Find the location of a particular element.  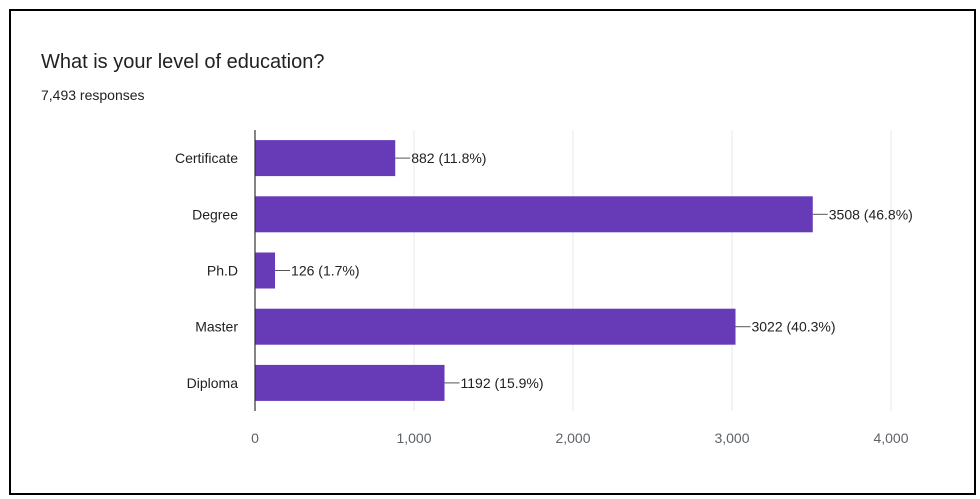

data-label: 882 (11.8%) is located at coordinates (448, 158).